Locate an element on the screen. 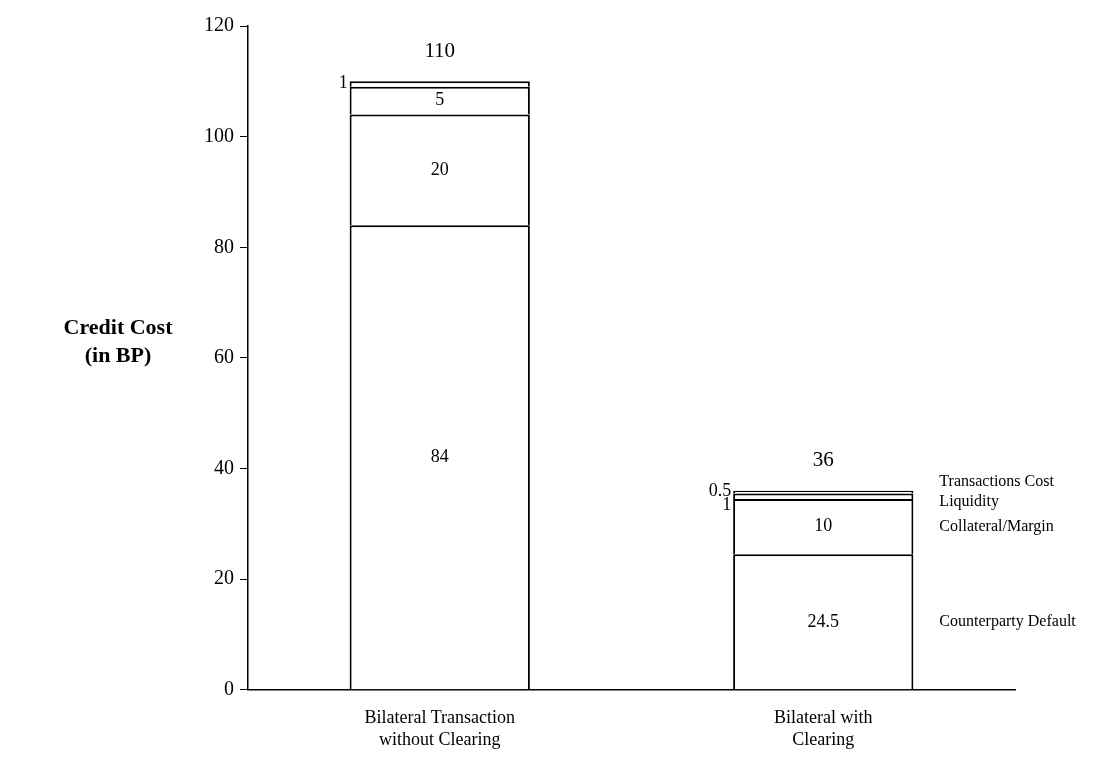 This screenshot has height=773, width=1093. y-tick-label: 100 is located at coordinates (219, 134).